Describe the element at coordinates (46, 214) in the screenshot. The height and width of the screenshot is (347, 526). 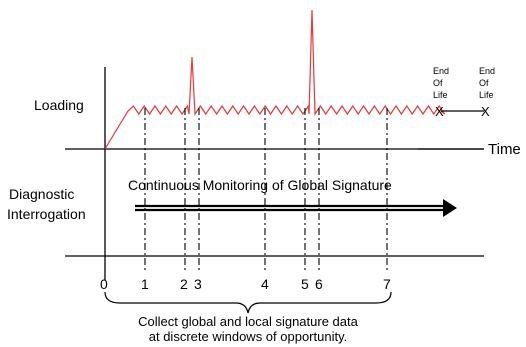
I see `interrogation-label: Interrogation` at that location.